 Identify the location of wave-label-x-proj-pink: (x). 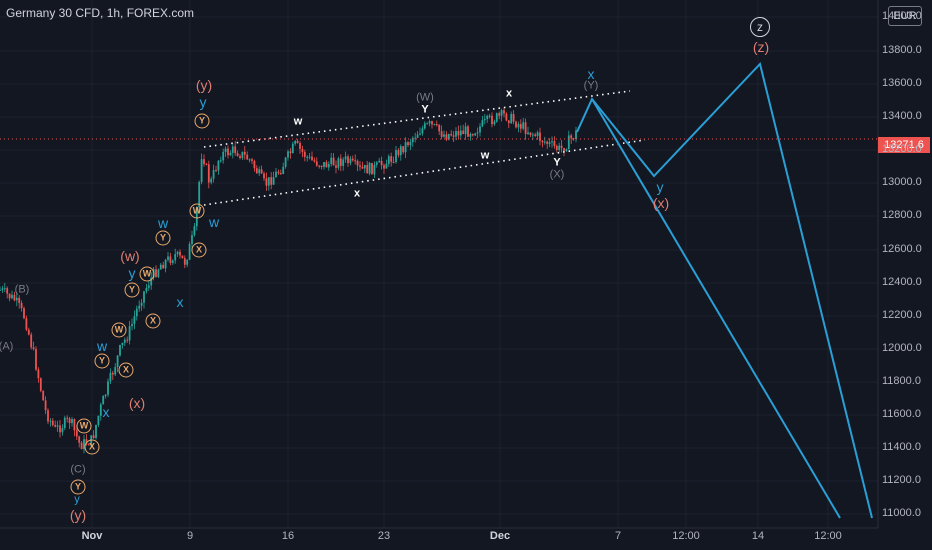
(661, 203).